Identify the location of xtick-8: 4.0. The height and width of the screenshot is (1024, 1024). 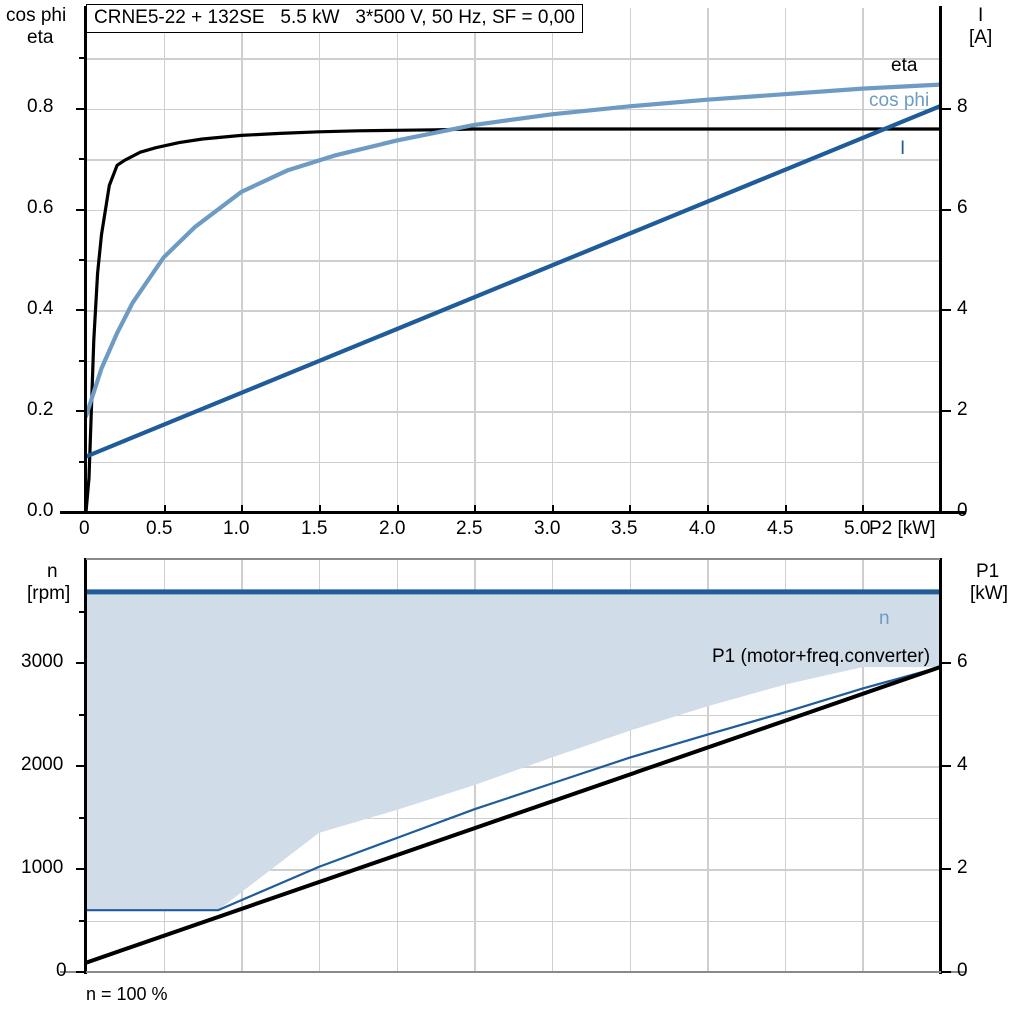
(702, 528).